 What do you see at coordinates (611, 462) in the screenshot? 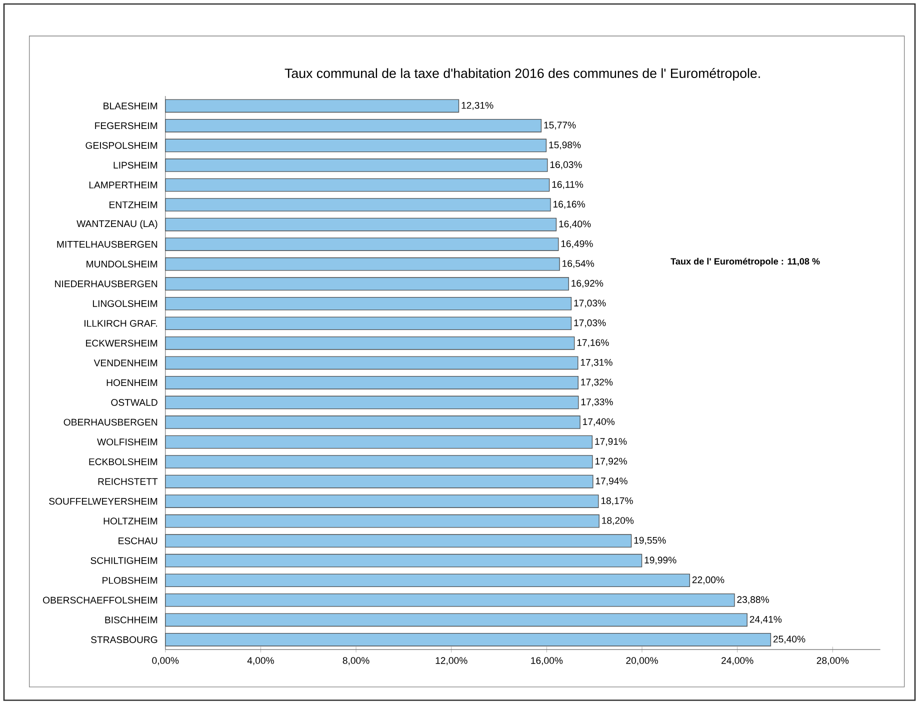
I see `data-label: 17,92%` at bounding box center [611, 462].